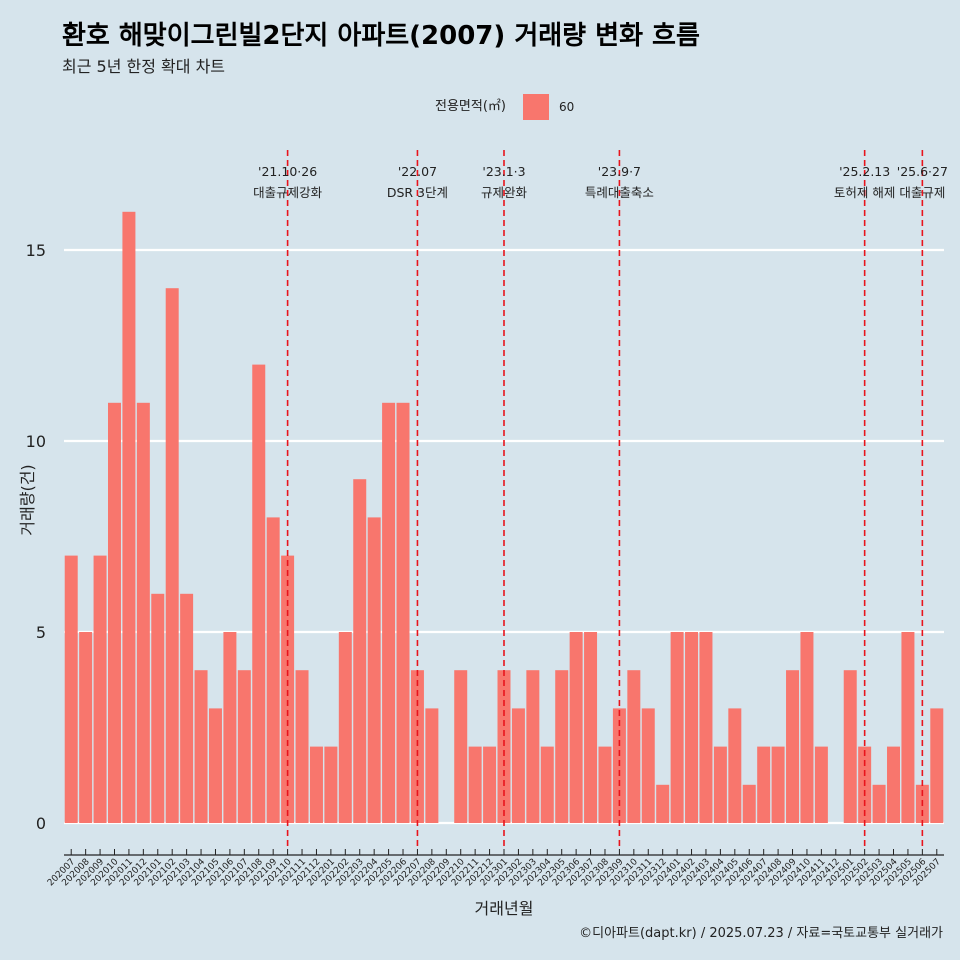  Describe the element at coordinates (503, 171) in the screenshot. I see `event-date-label: '23.1·3` at that location.